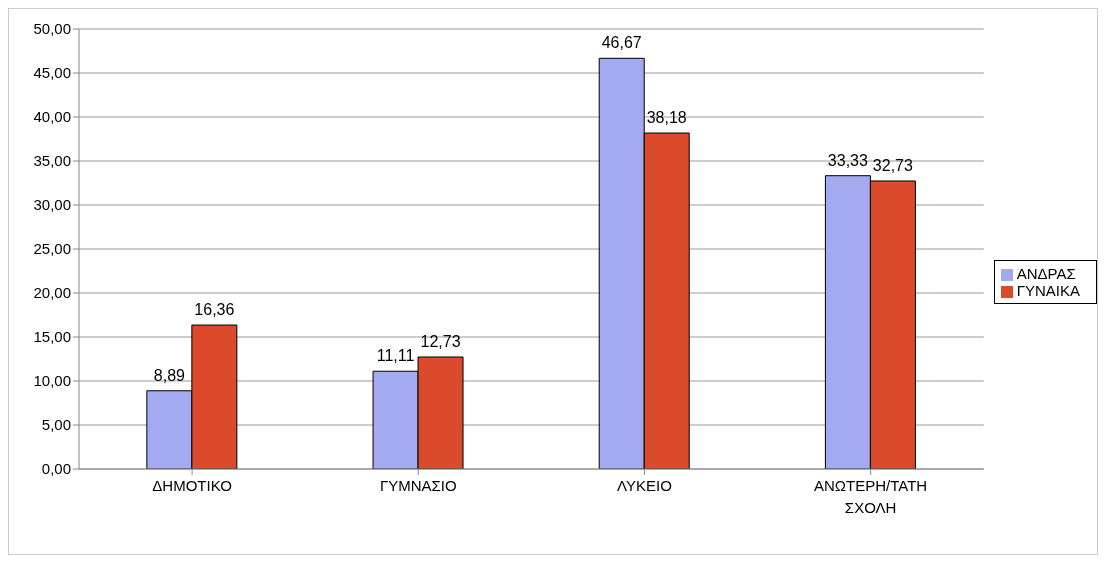  I want to click on legend-label: ΑΝΔΡΑΣ, so click(1046, 273).